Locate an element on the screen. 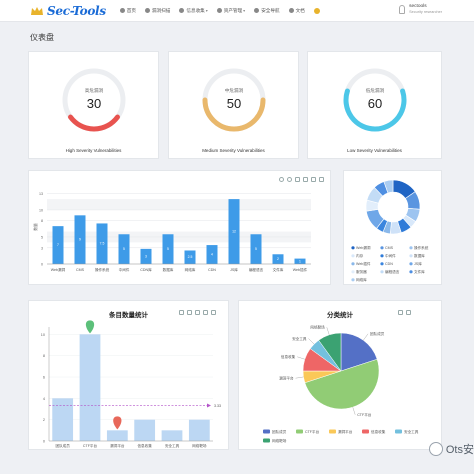 The image size is (474, 474). zoom-reset-icon is located at coordinates (289, 179).